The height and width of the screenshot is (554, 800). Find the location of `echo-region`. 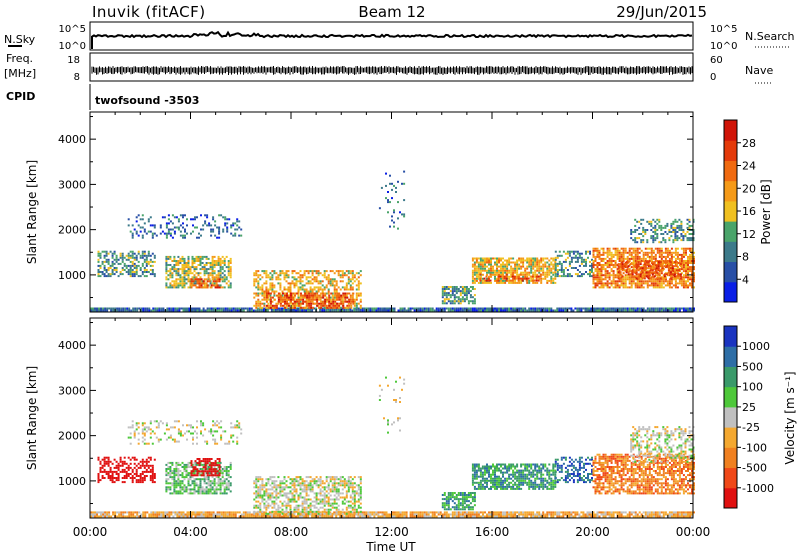

echo-region is located at coordinates (205, 283).